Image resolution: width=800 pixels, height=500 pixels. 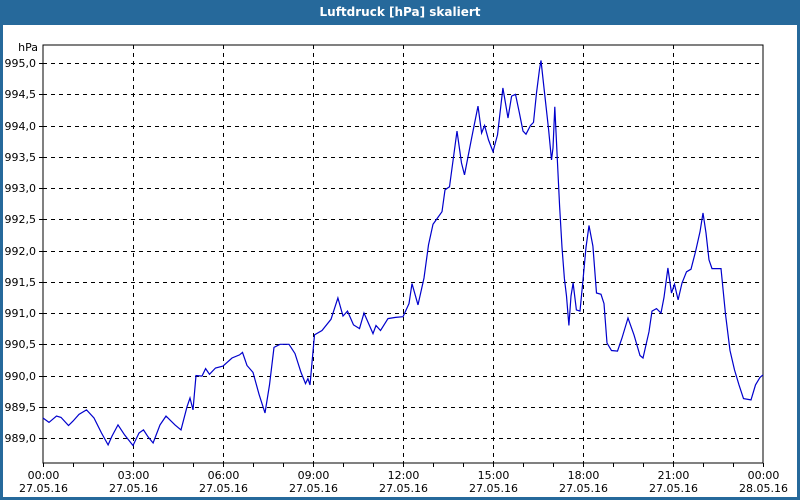 I want to click on title-bar: Luftdruck [hPa] skaliert, so click(x=400, y=14).